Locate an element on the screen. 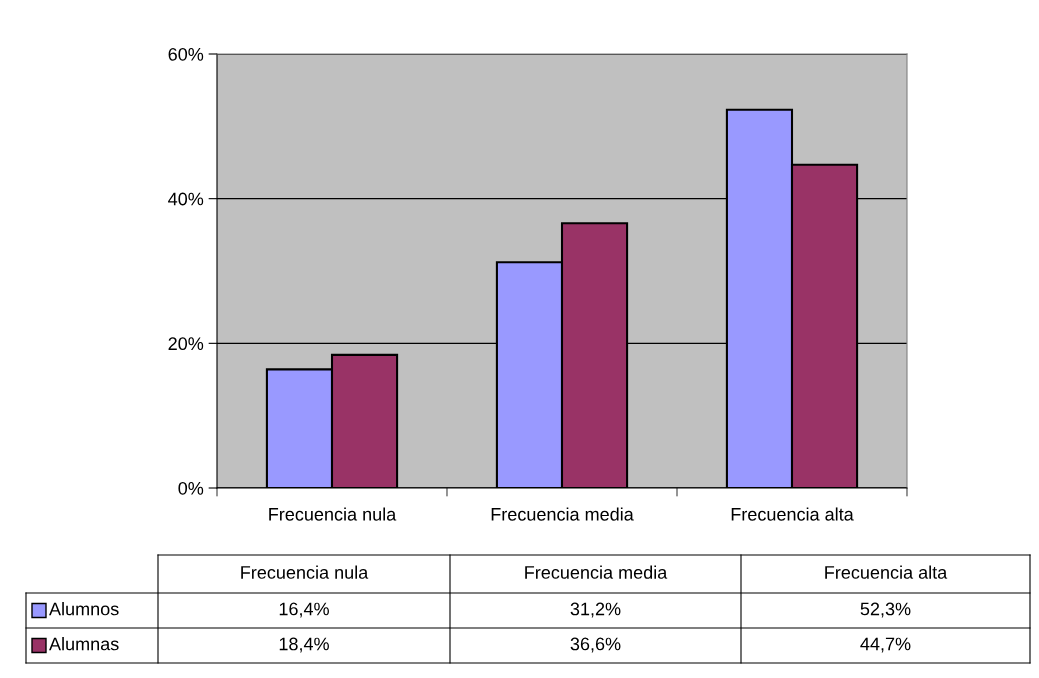 Image resolution: width=1039 pixels, height=678 pixels. x-tick-label: Frecuencia alta is located at coordinates (792, 514).